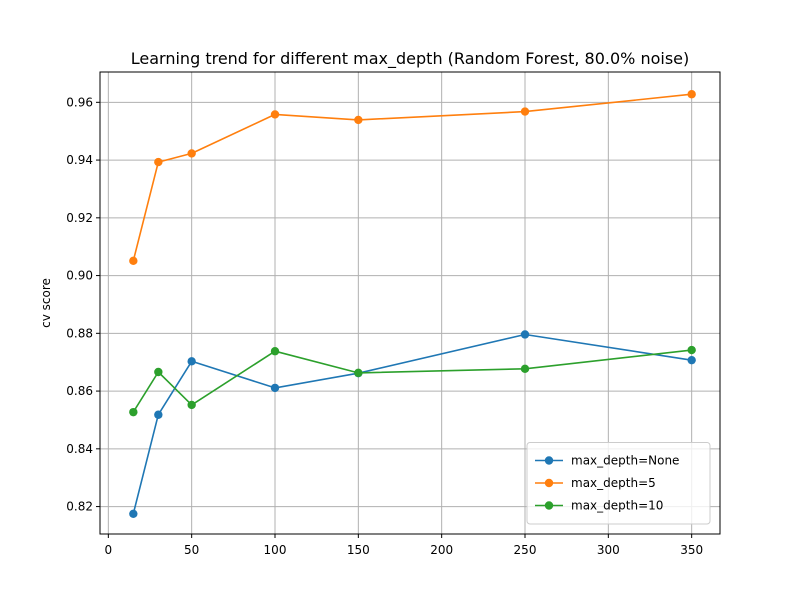  I want to click on legend-item: max_depth=5, so click(595, 483).